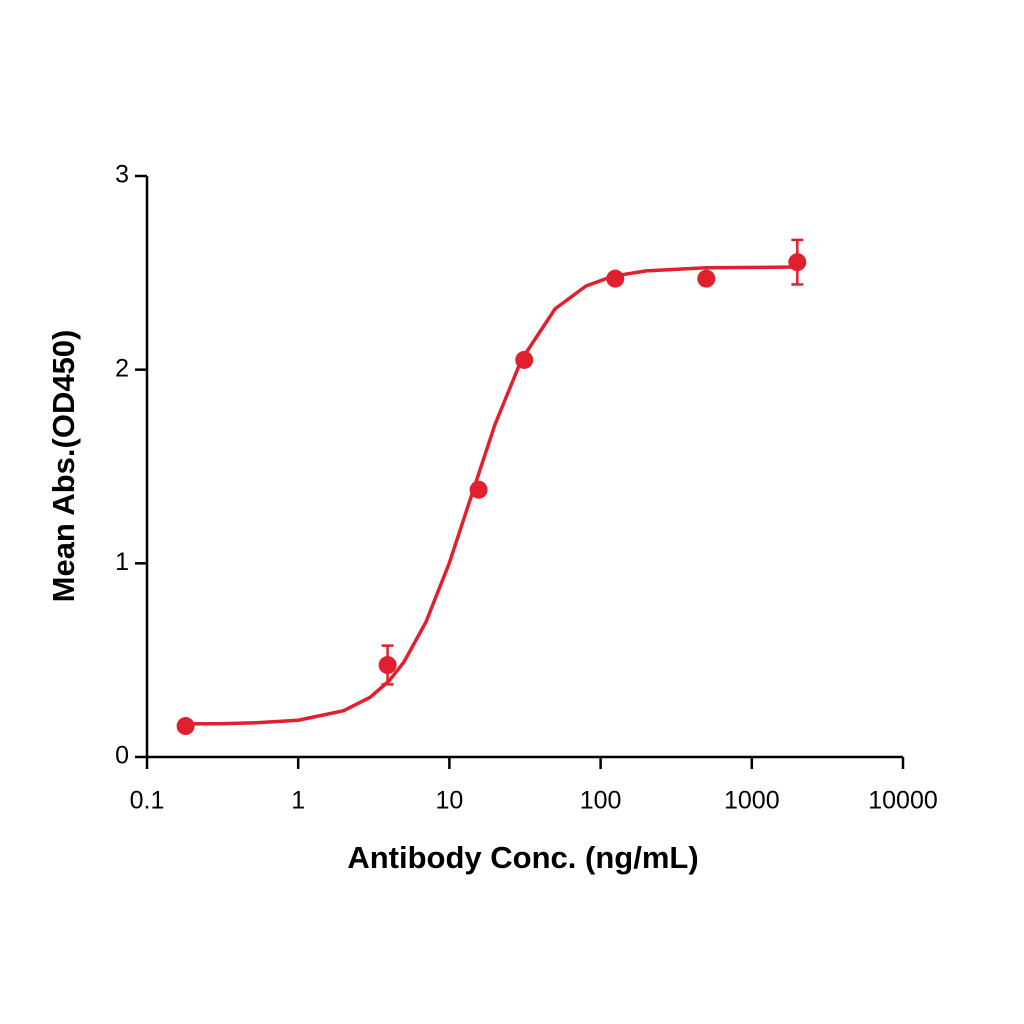 The image size is (1024, 1024). I want to click on x-tick-label: 1000, so click(752, 801).